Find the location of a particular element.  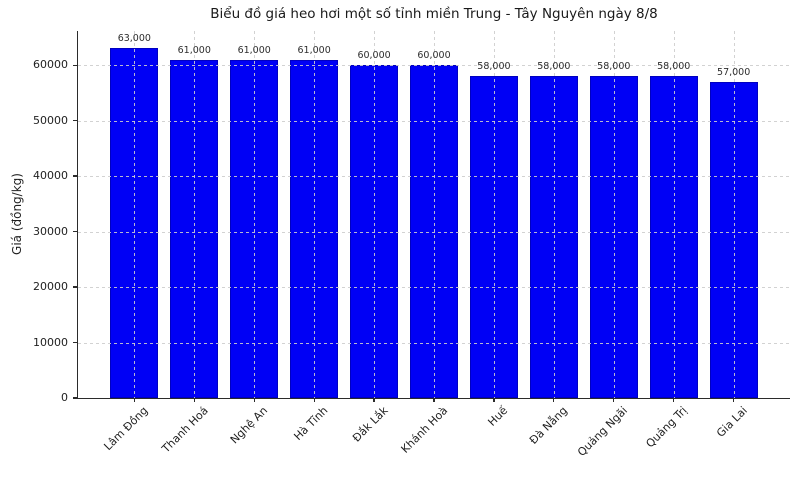

y-tick-label: 50000 is located at coordinates (50, 120).